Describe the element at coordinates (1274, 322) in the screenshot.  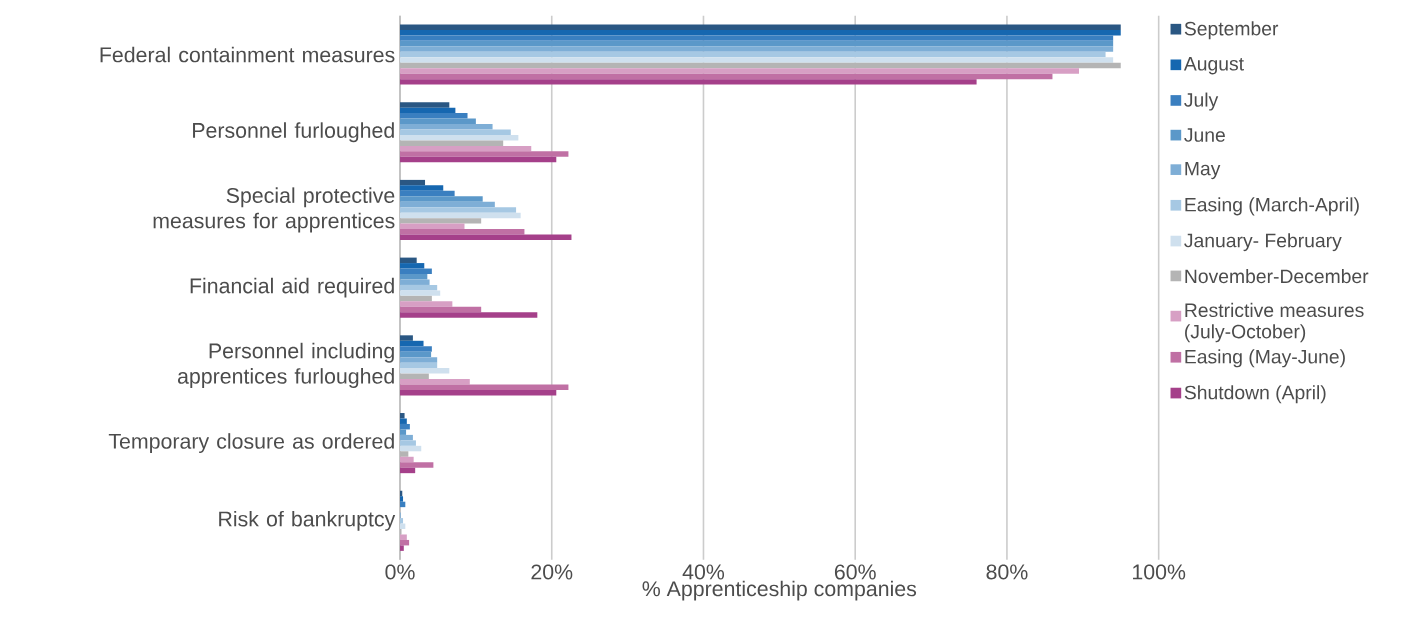
I see `legend-label: Restrictive measures (July-October)` at that location.